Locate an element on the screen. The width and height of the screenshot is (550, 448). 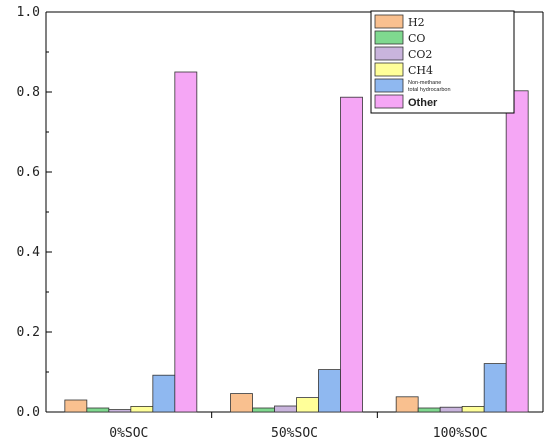
legend-label: Other is located at coordinates (423, 103).